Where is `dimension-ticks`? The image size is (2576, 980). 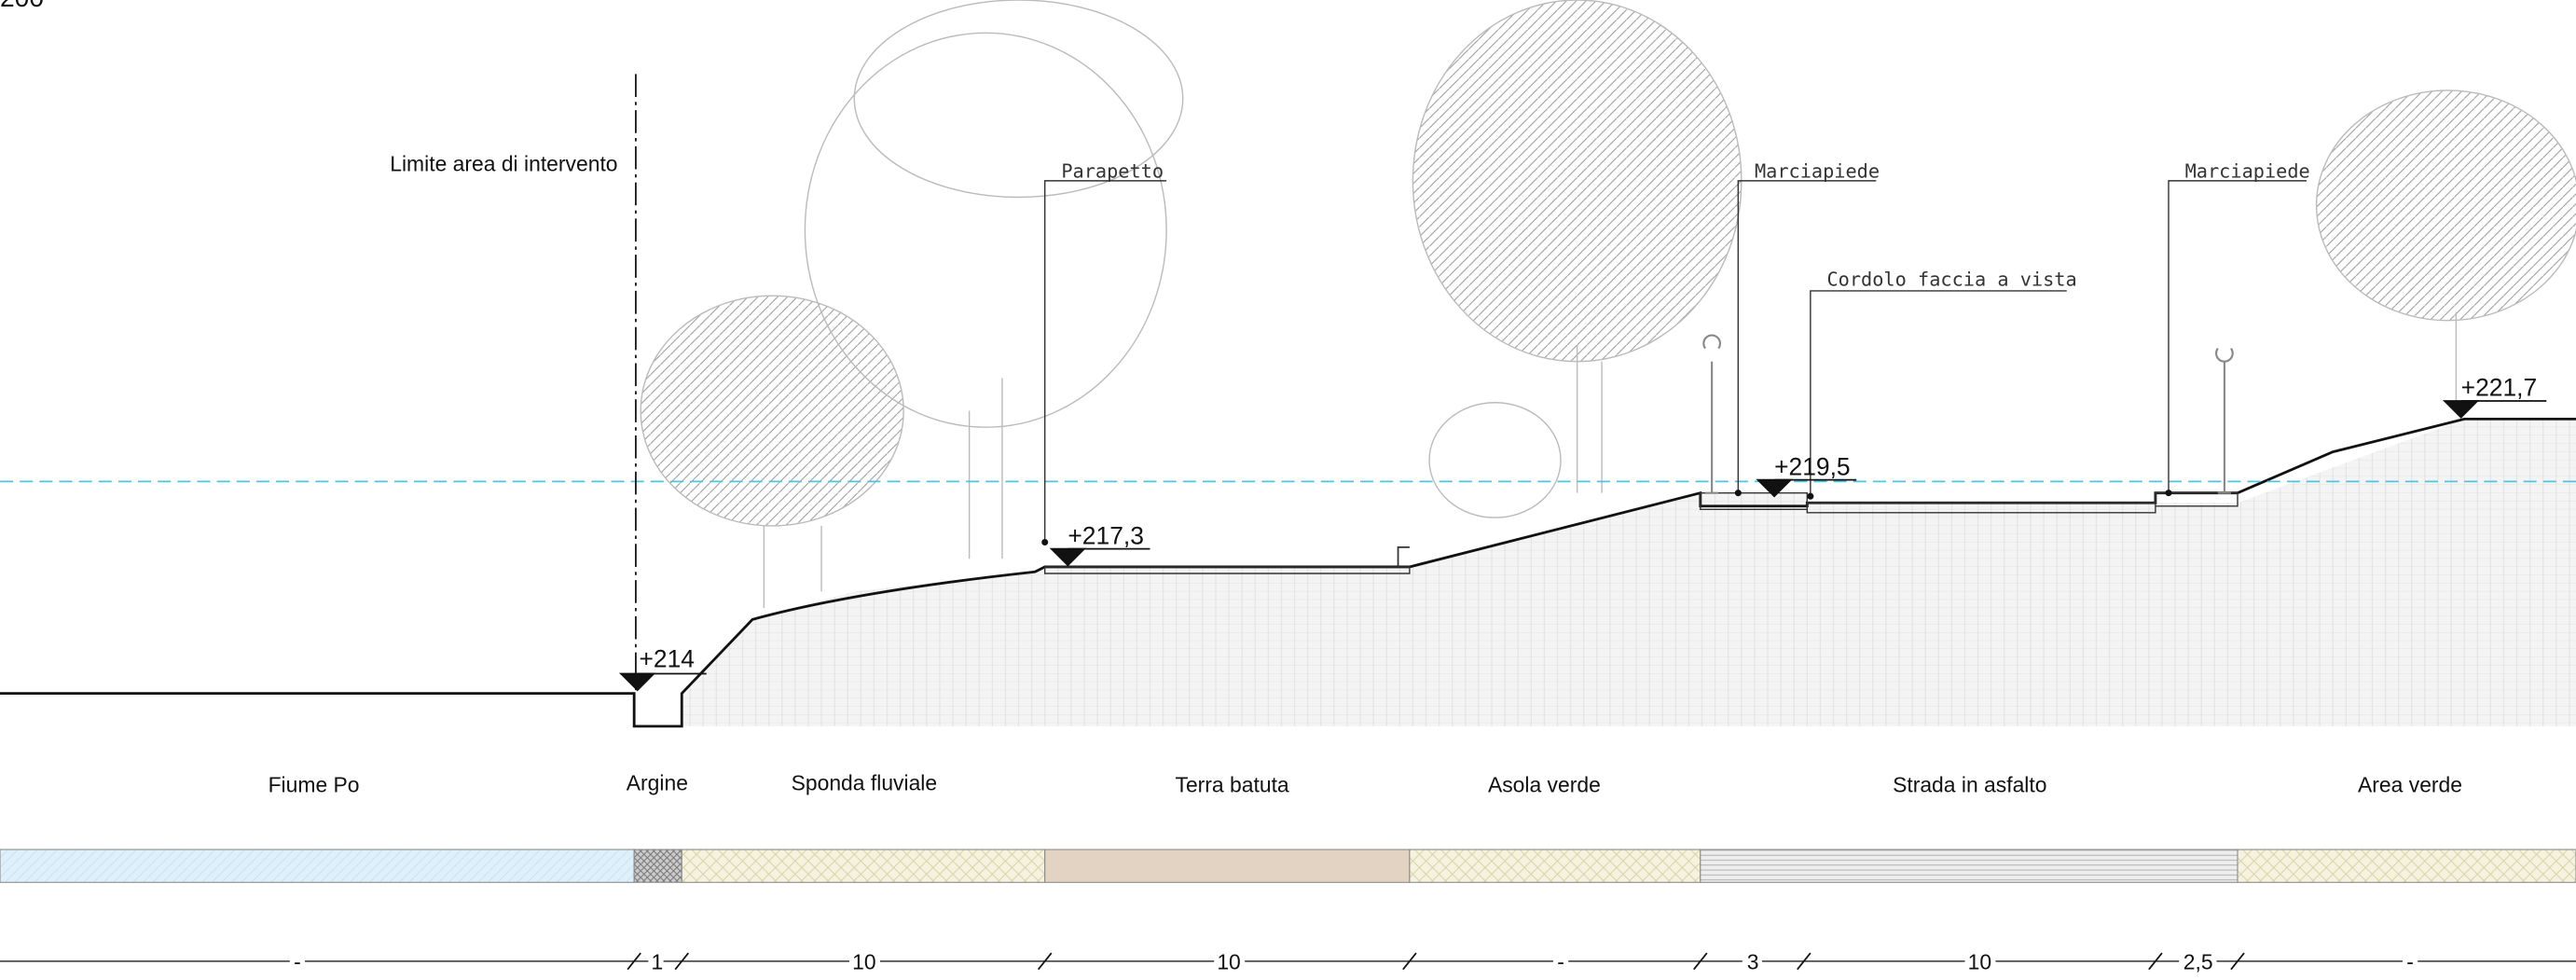 dimension-ticks is located at coordinates (1436, 961).